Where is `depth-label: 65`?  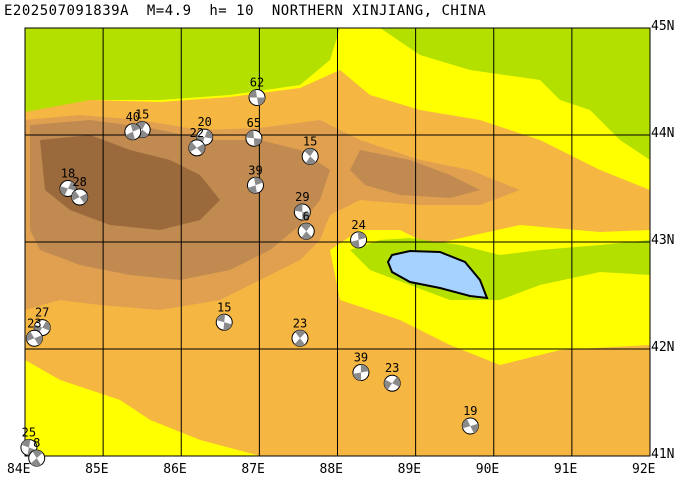 depth-label: 65 is located at coordinates (254, 123).